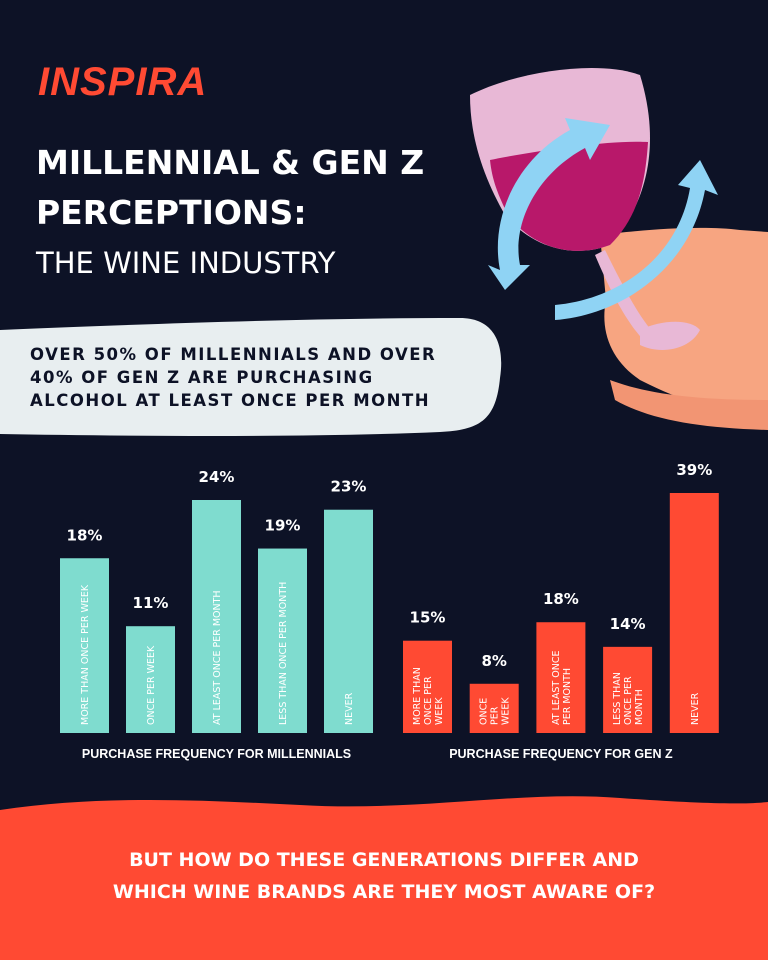 This screenshot has width=768, height=960. What do you see at coordinates (85, 654) in the screenshot?
I see `category-label: MORE THAN ONCE PER WEEK` at bounding box center [85, 654].